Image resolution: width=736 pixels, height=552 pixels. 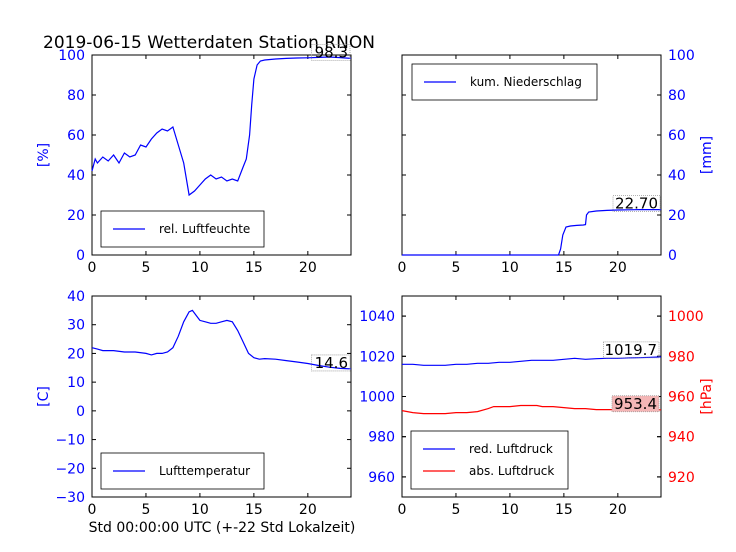 I want to click on annotation-value: 953.4, so click(x=635, y=404).